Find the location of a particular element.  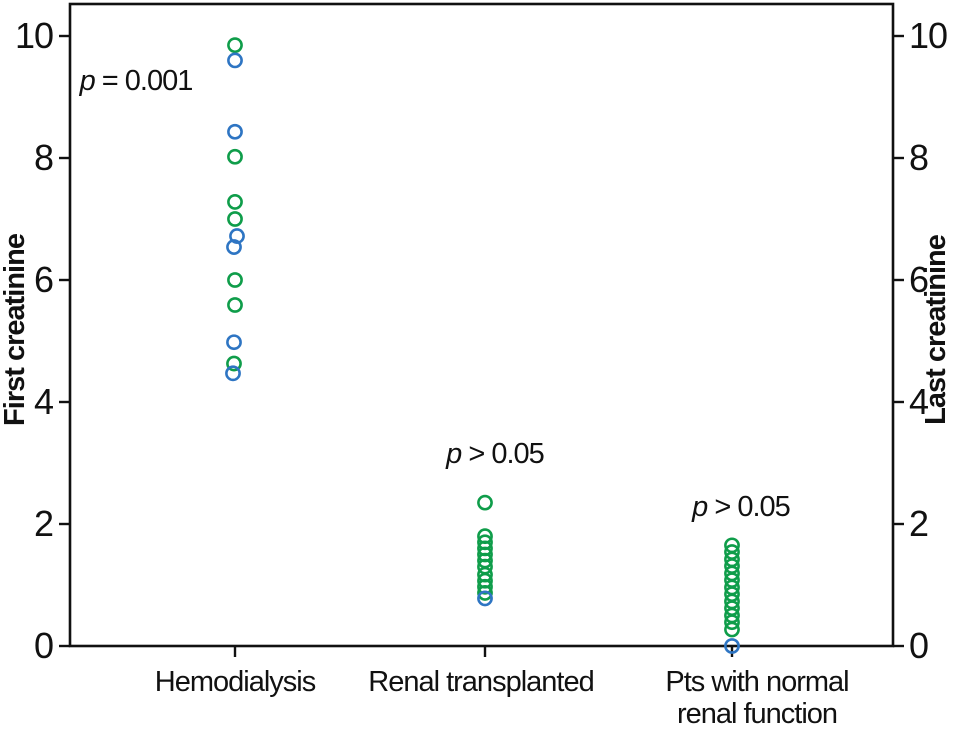

p-value-annotation-normal-renal-function: p > 0.05 is located at coordinates (740, 507).